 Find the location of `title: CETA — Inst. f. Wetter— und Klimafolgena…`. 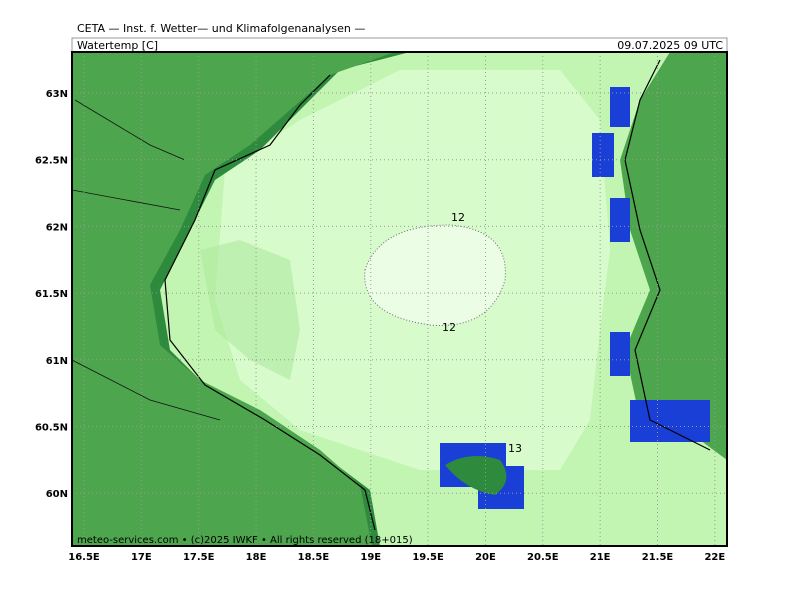

title: CETA — Inst. f. Wetter— und Klimafolgena… is located at coordinates (221, 28).